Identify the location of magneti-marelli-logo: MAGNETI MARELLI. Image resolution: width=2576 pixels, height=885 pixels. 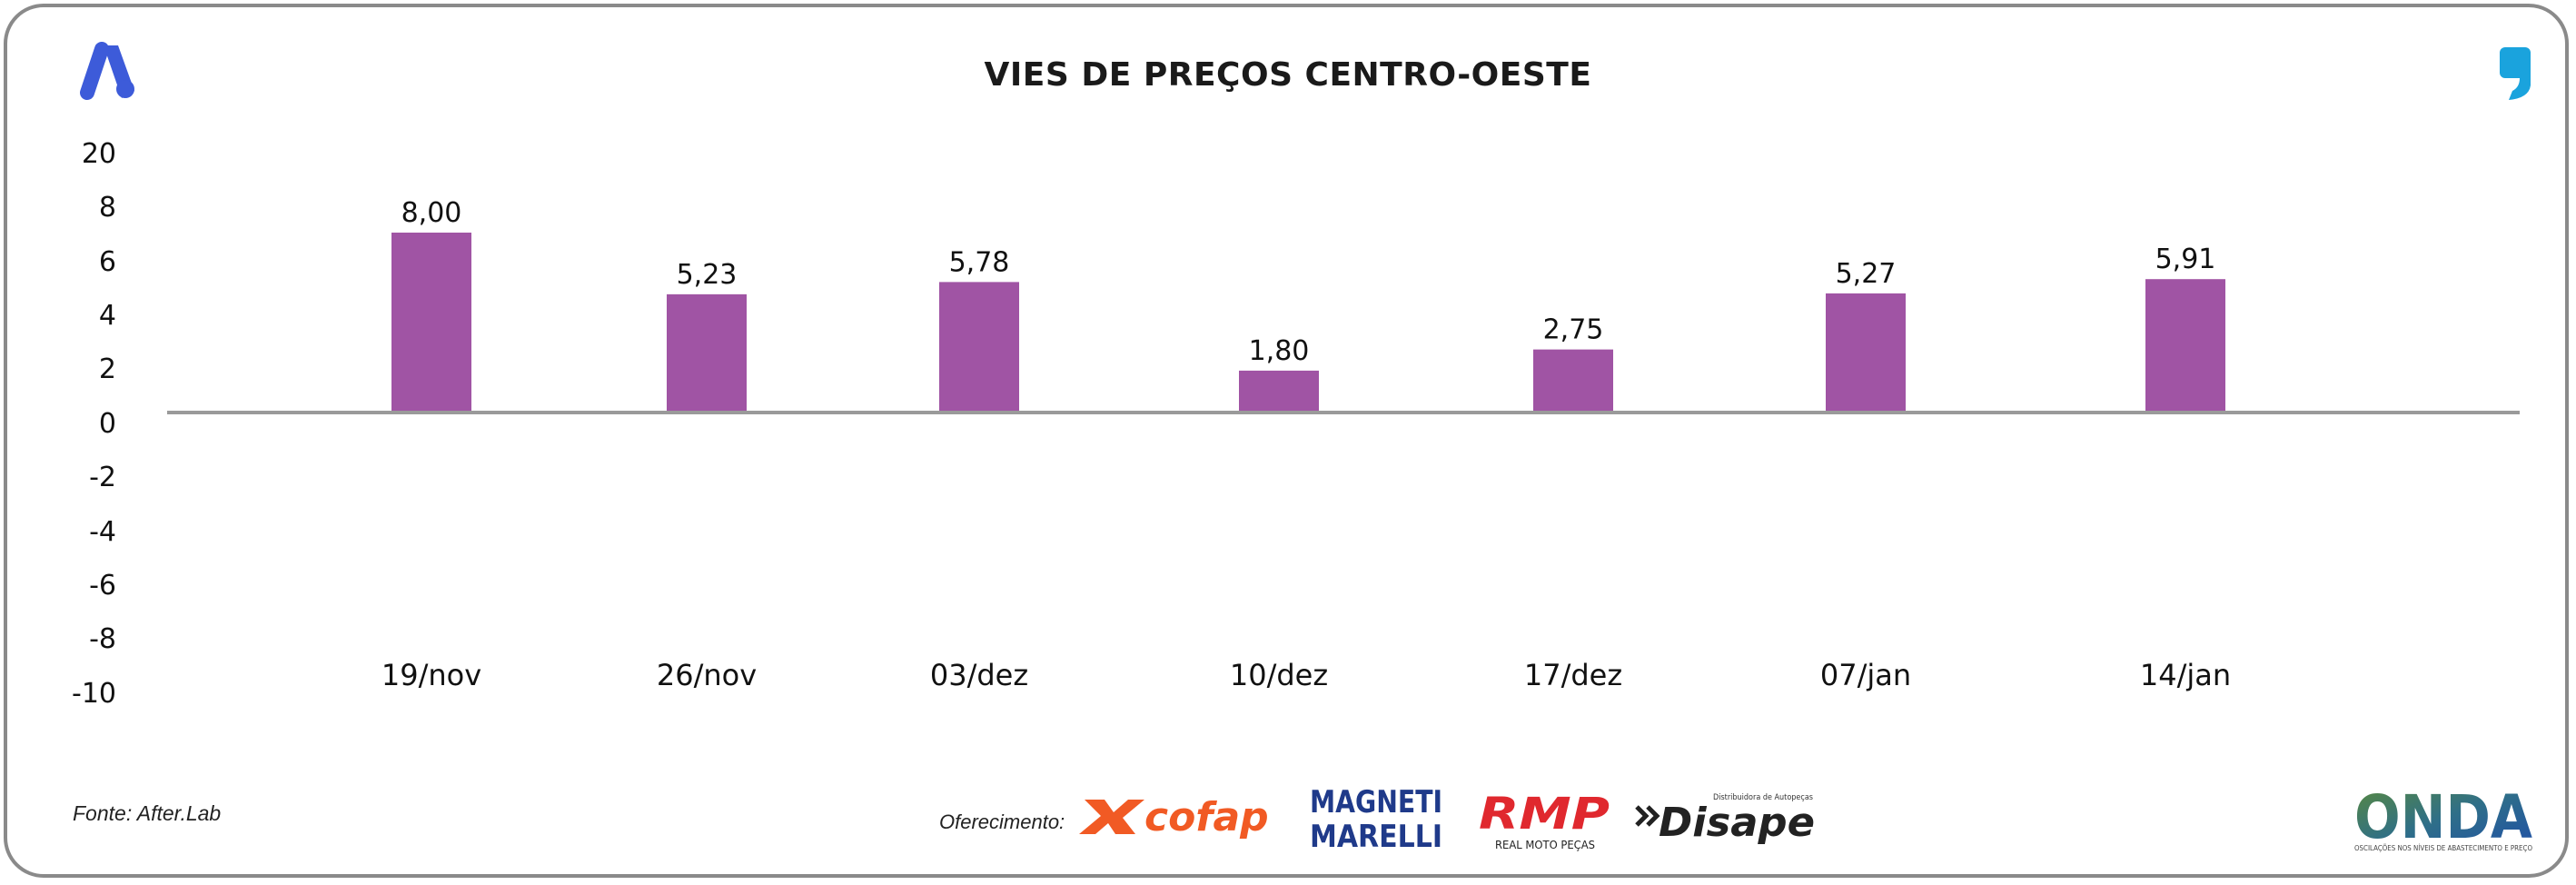
(1376, 817).